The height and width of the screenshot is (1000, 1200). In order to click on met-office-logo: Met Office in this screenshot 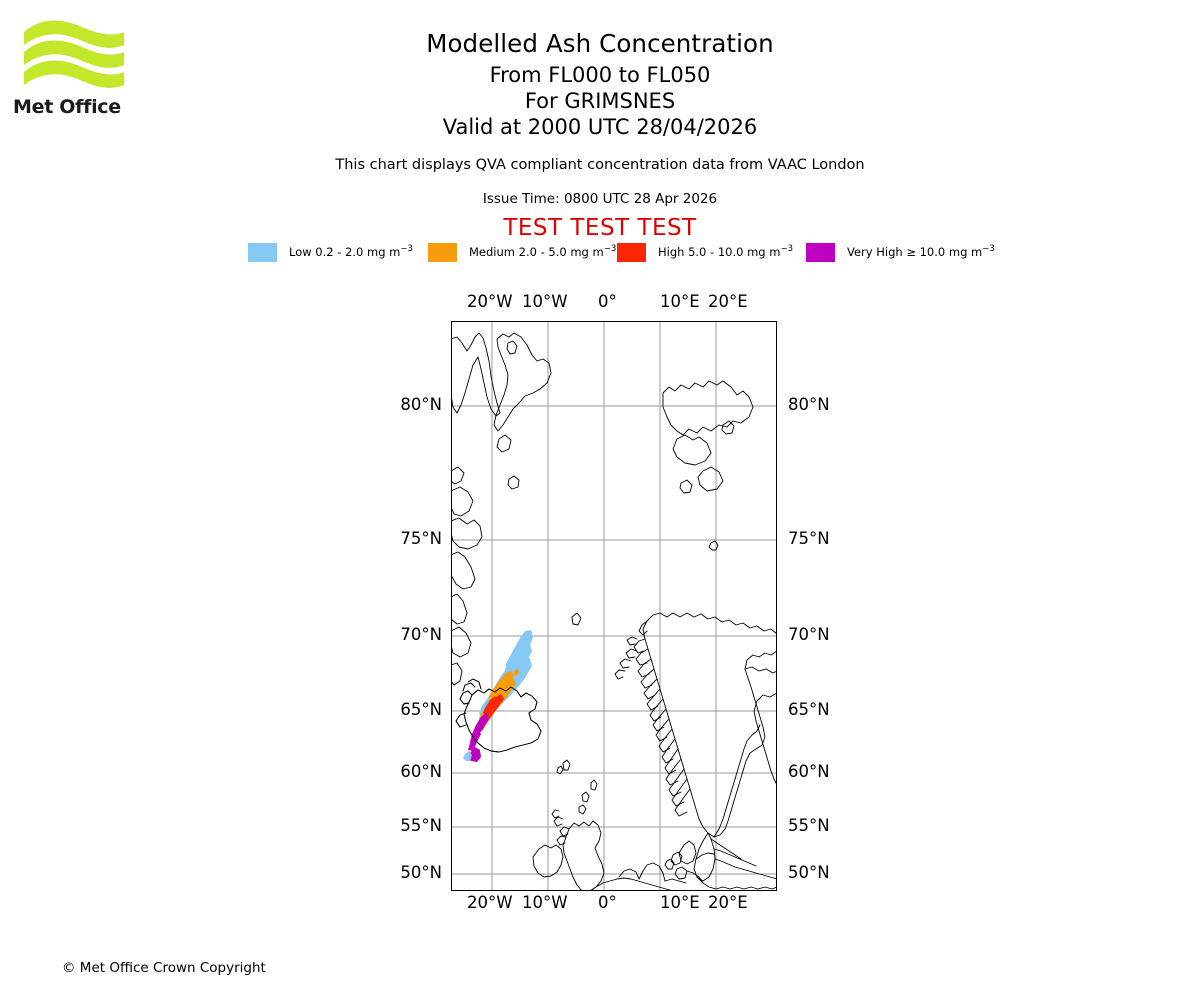, I will do `click(112, 68)`.